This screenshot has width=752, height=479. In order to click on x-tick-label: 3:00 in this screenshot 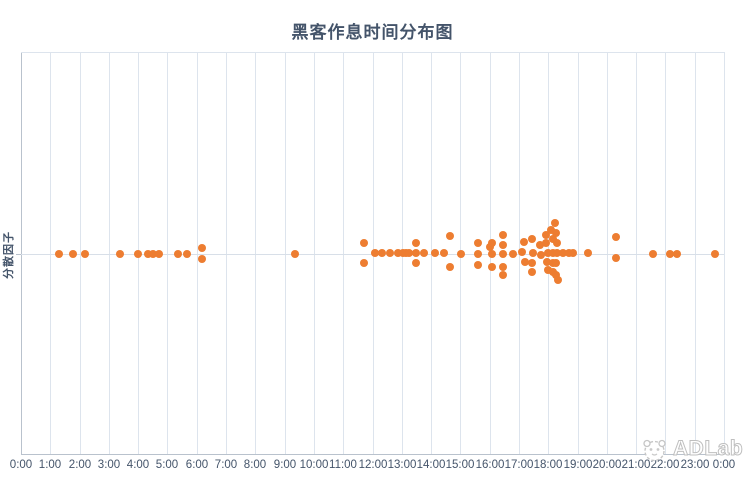, I will do `click(109, 465)`.